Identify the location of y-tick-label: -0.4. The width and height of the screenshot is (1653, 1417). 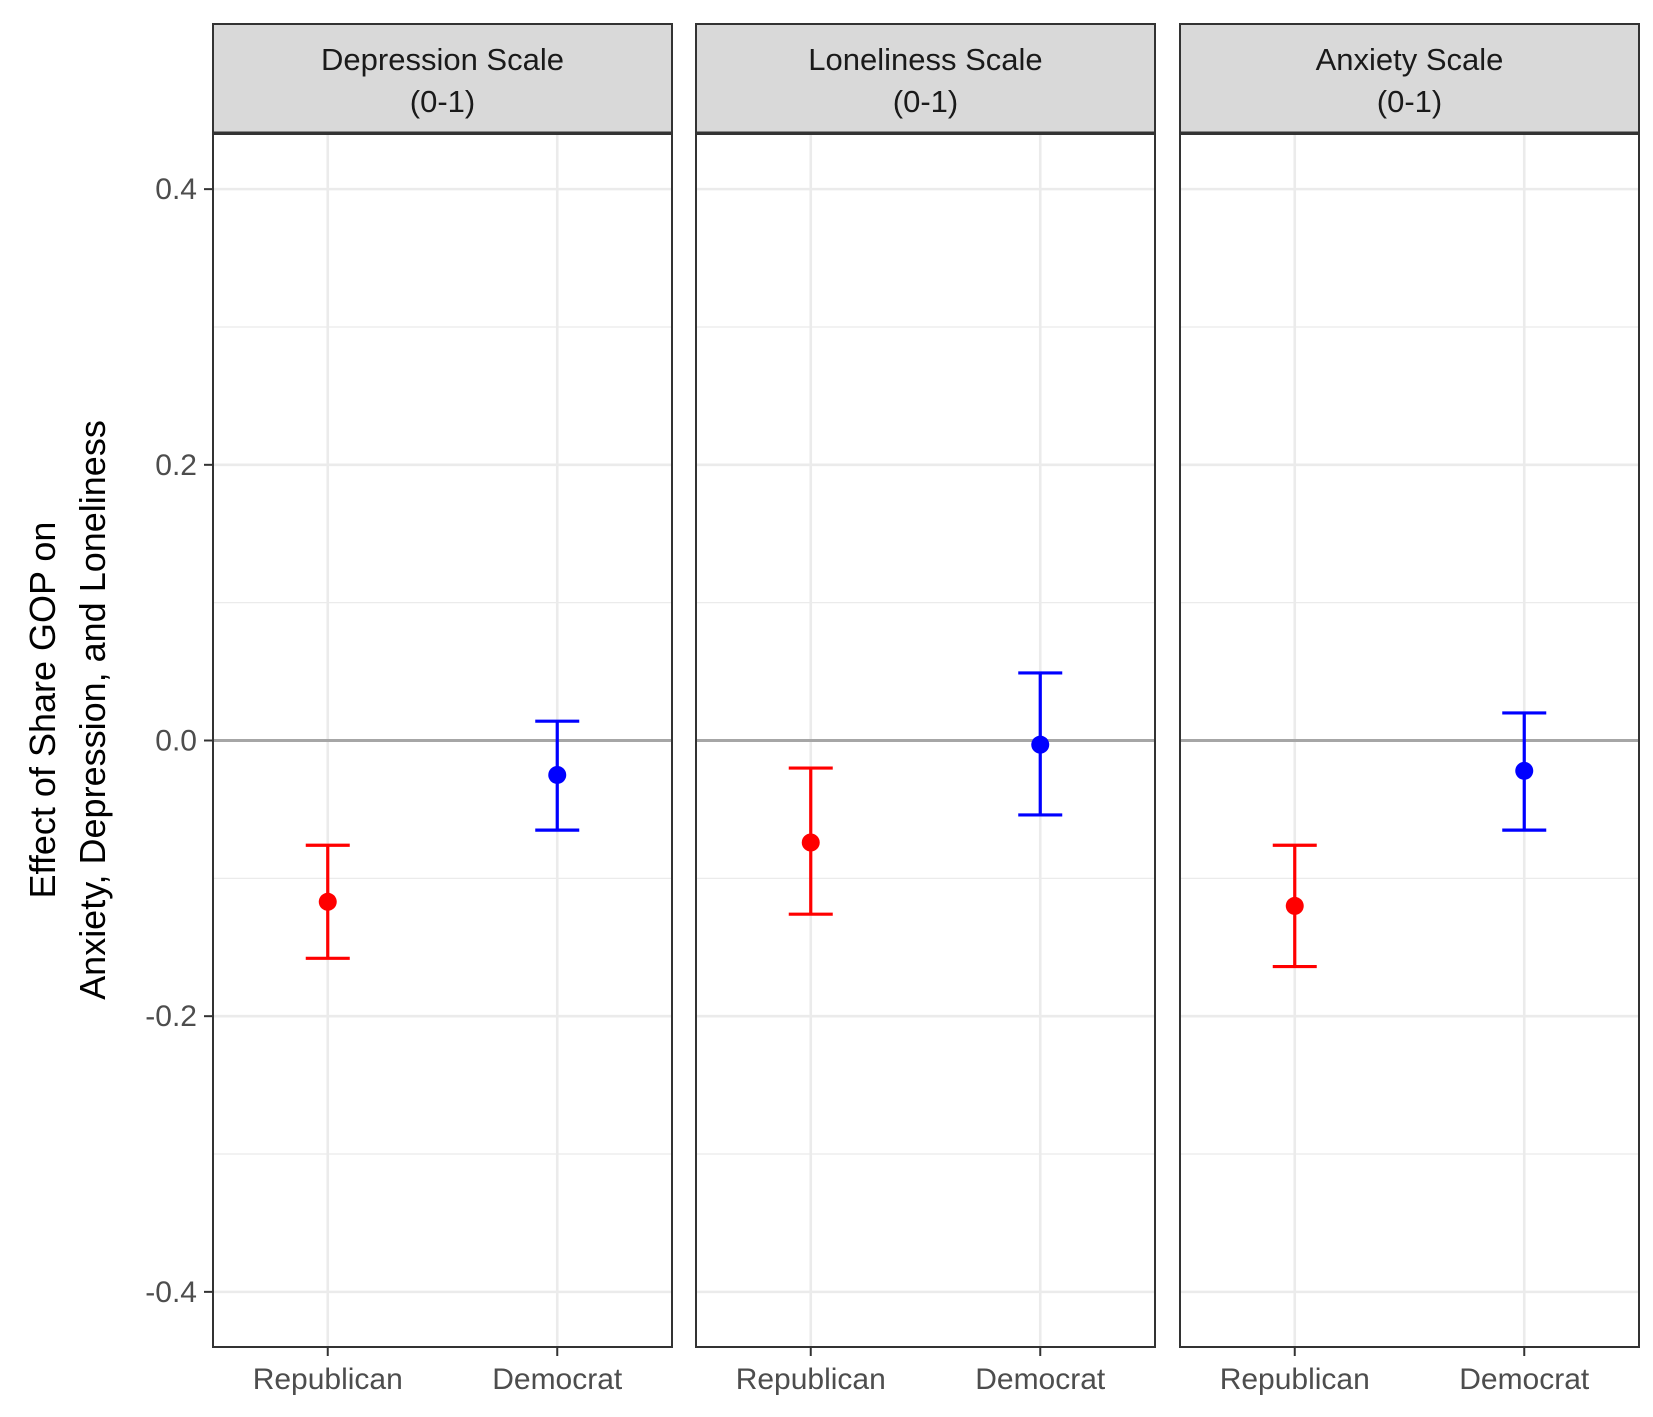
(171, 1292).